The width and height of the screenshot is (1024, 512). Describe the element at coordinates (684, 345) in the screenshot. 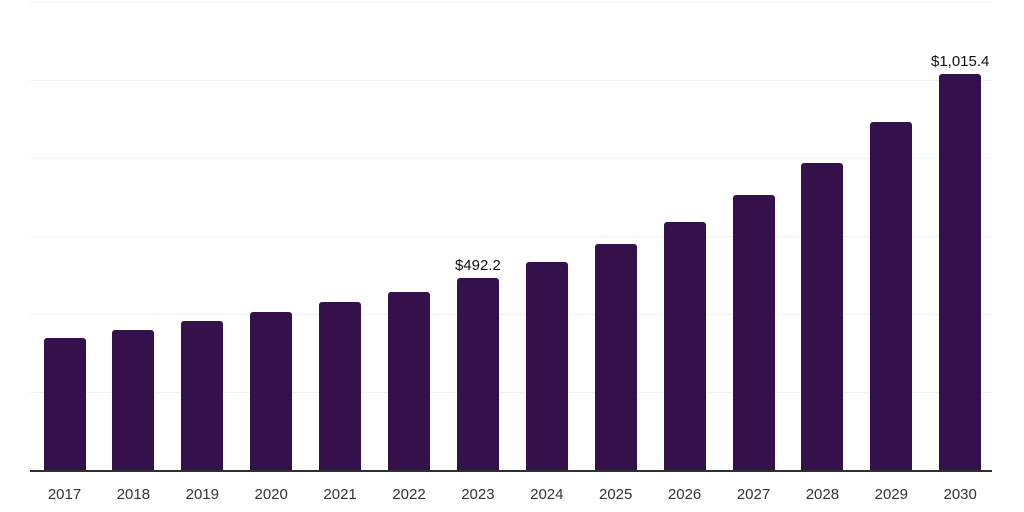

I see `bar-2026` at that location.